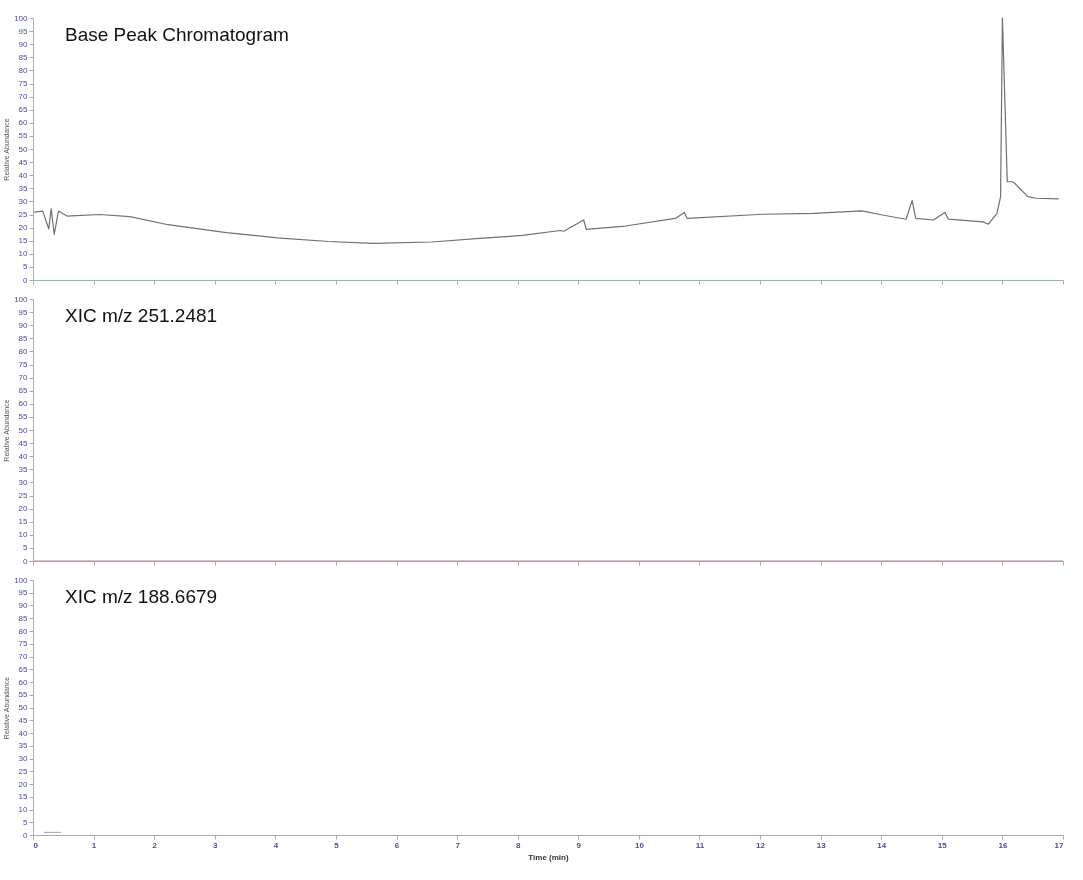  Describe the element at coordinates (579, 845) in the screenshot. I see `x-tick-label: 9` at that location.